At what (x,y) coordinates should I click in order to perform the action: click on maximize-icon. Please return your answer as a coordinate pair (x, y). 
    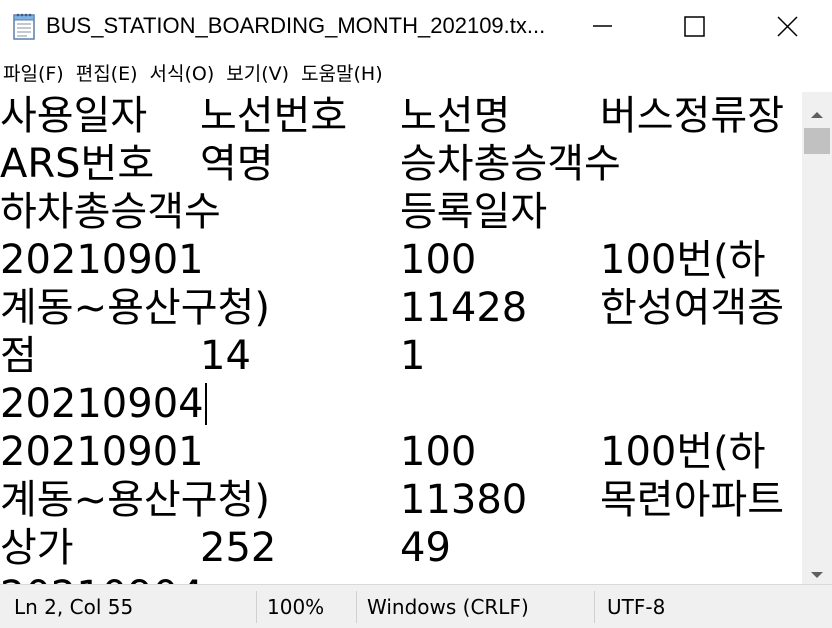
    Looking at the image, I should click on (694, 26).